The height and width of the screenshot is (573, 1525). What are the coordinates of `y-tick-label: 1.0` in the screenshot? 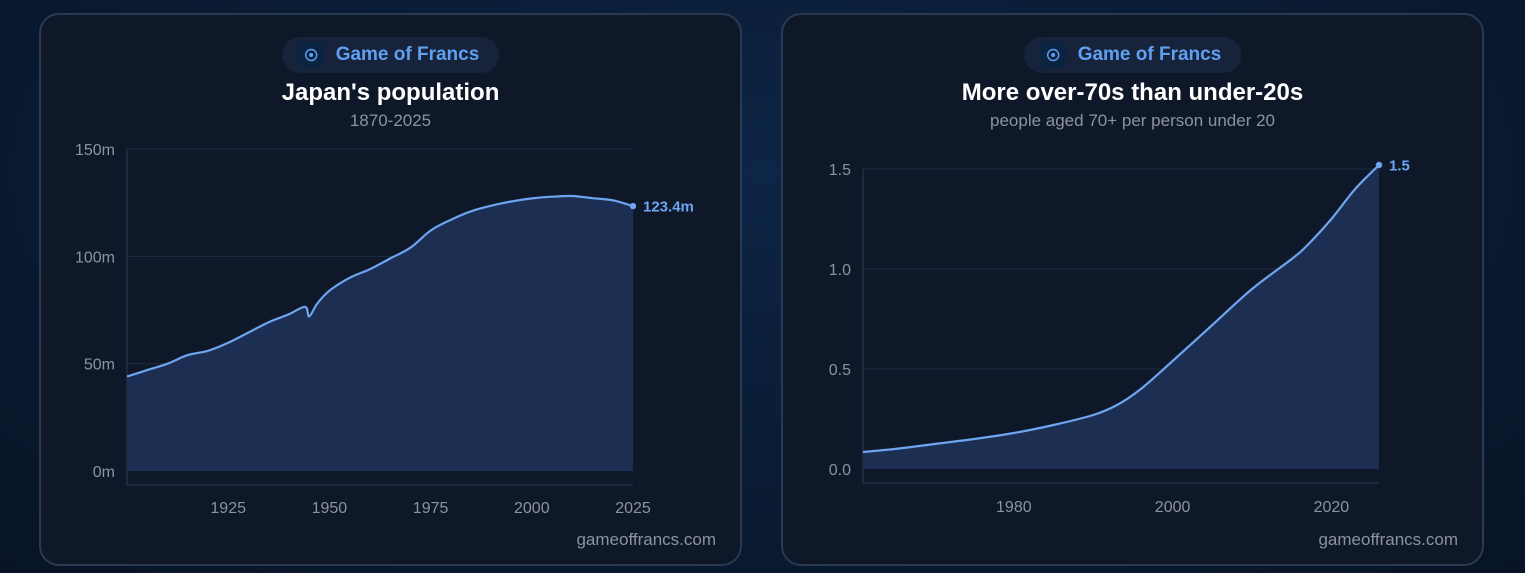 It's located at (840, 270).